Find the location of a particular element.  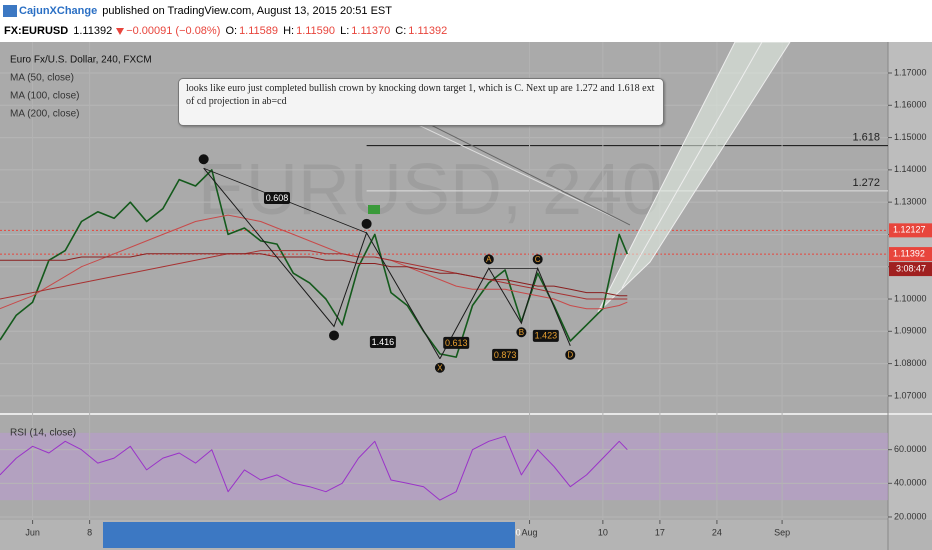

y-tick-label: 20.0000 is located at coordinates (910, 516).